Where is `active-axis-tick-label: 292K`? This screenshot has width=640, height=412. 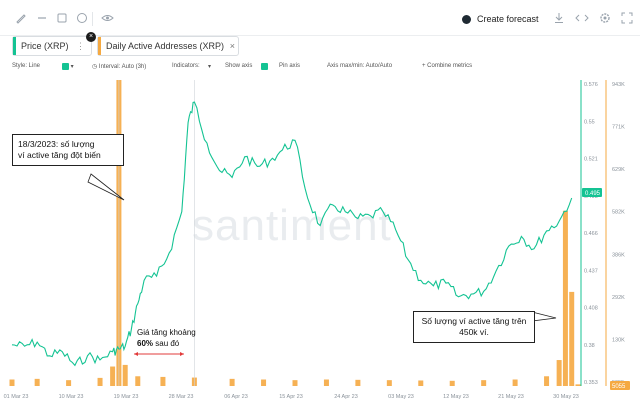 active-axis-tick-label: 292K is located at coordinates (618, 298).